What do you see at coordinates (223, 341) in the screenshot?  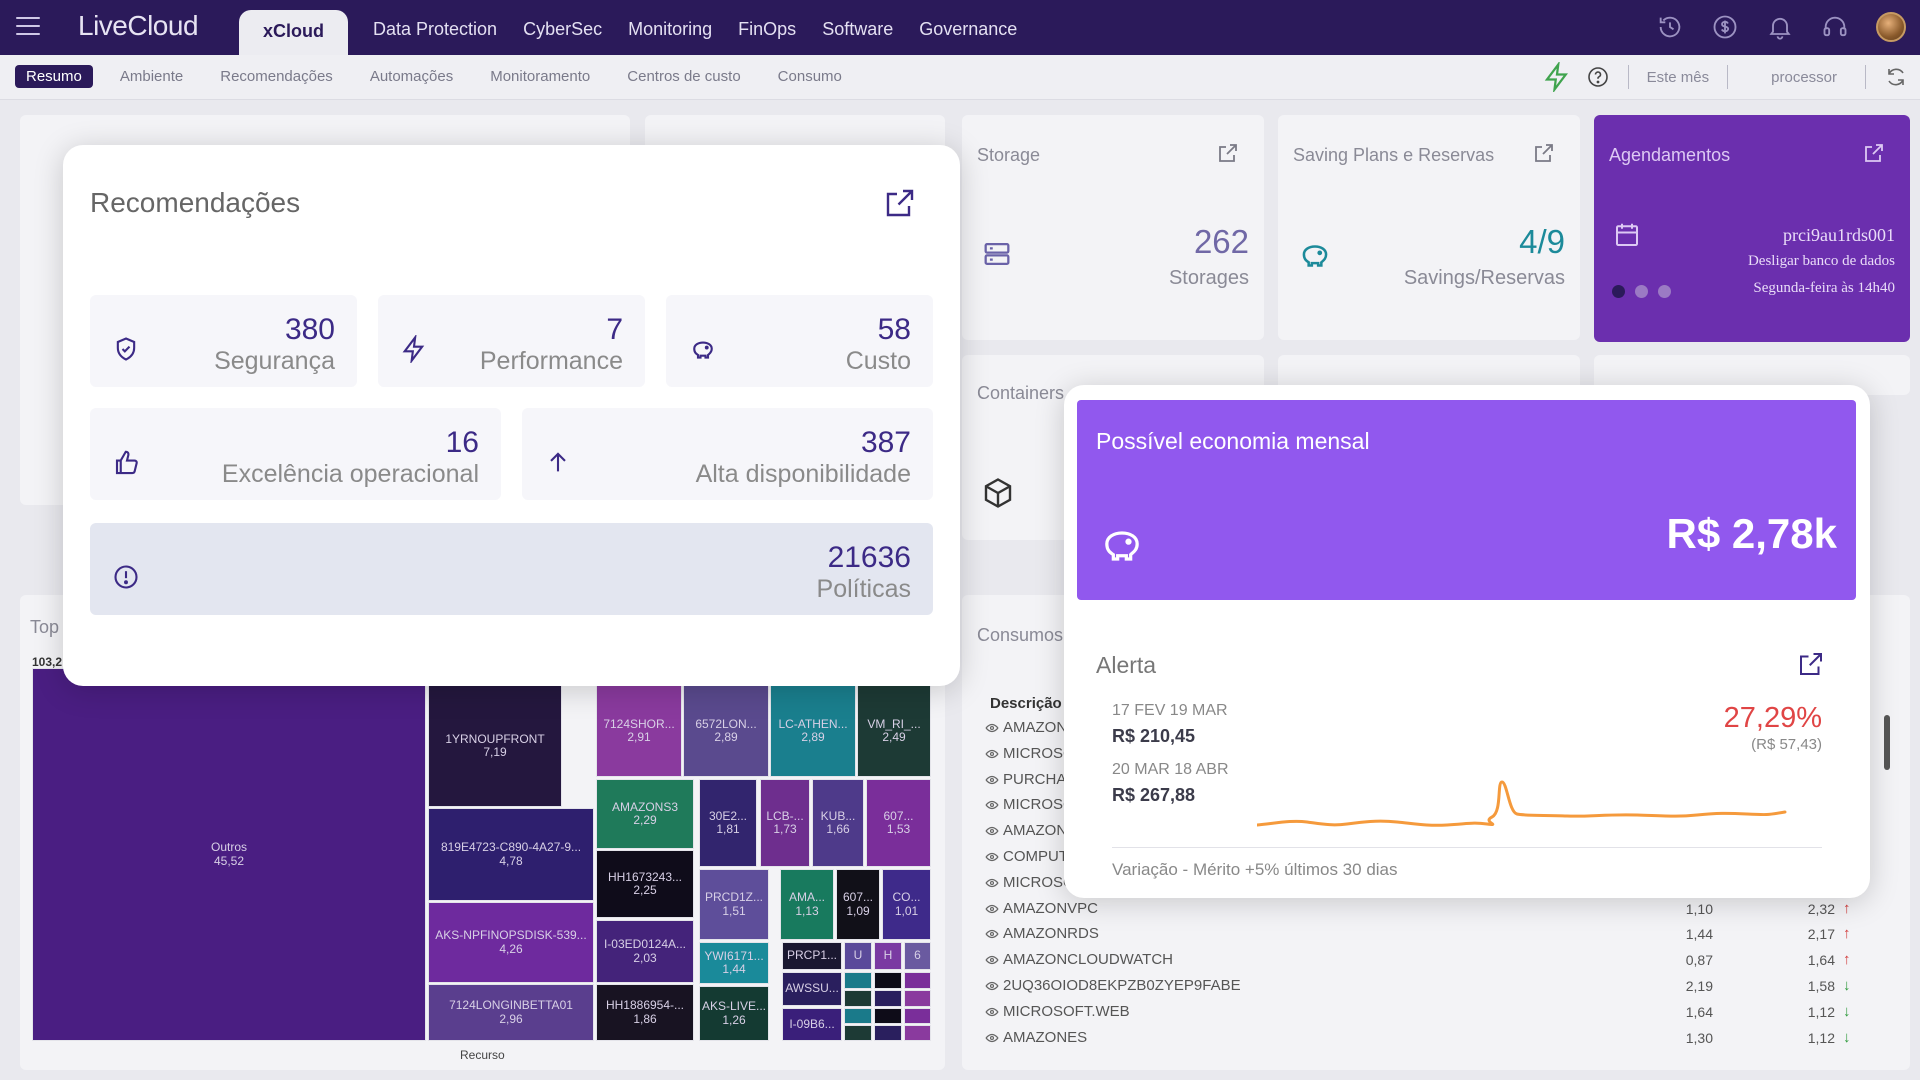 I see `security-tile: 380 Segurança` at bounding box center [223, 341].